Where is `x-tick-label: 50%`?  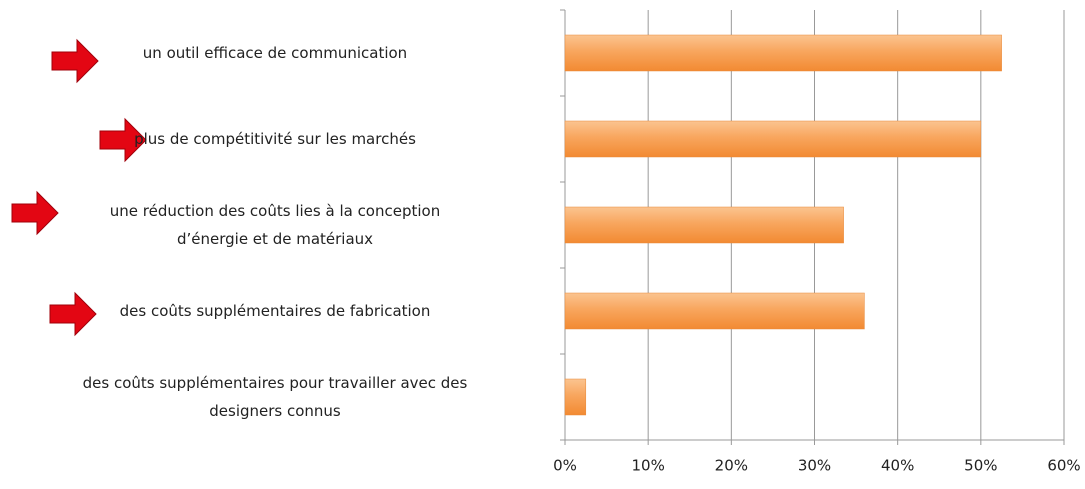
x-tick-label: 50% is located at coordinates (980, 466).